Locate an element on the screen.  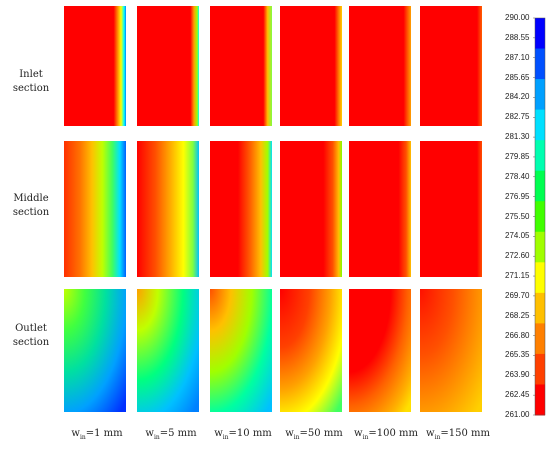
colorbar-tick-label: 282.75 is located at coordinates (517, 117).